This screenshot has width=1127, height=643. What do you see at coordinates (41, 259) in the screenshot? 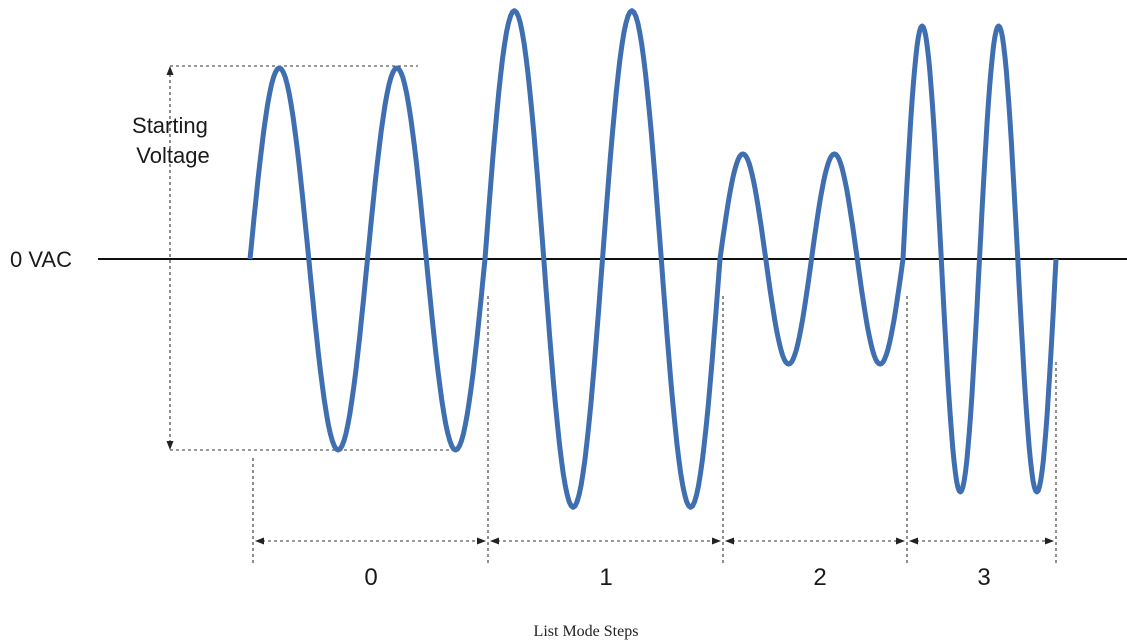
I see `zero-vac-label: 0 VAC` at bounding box center [41, 259].